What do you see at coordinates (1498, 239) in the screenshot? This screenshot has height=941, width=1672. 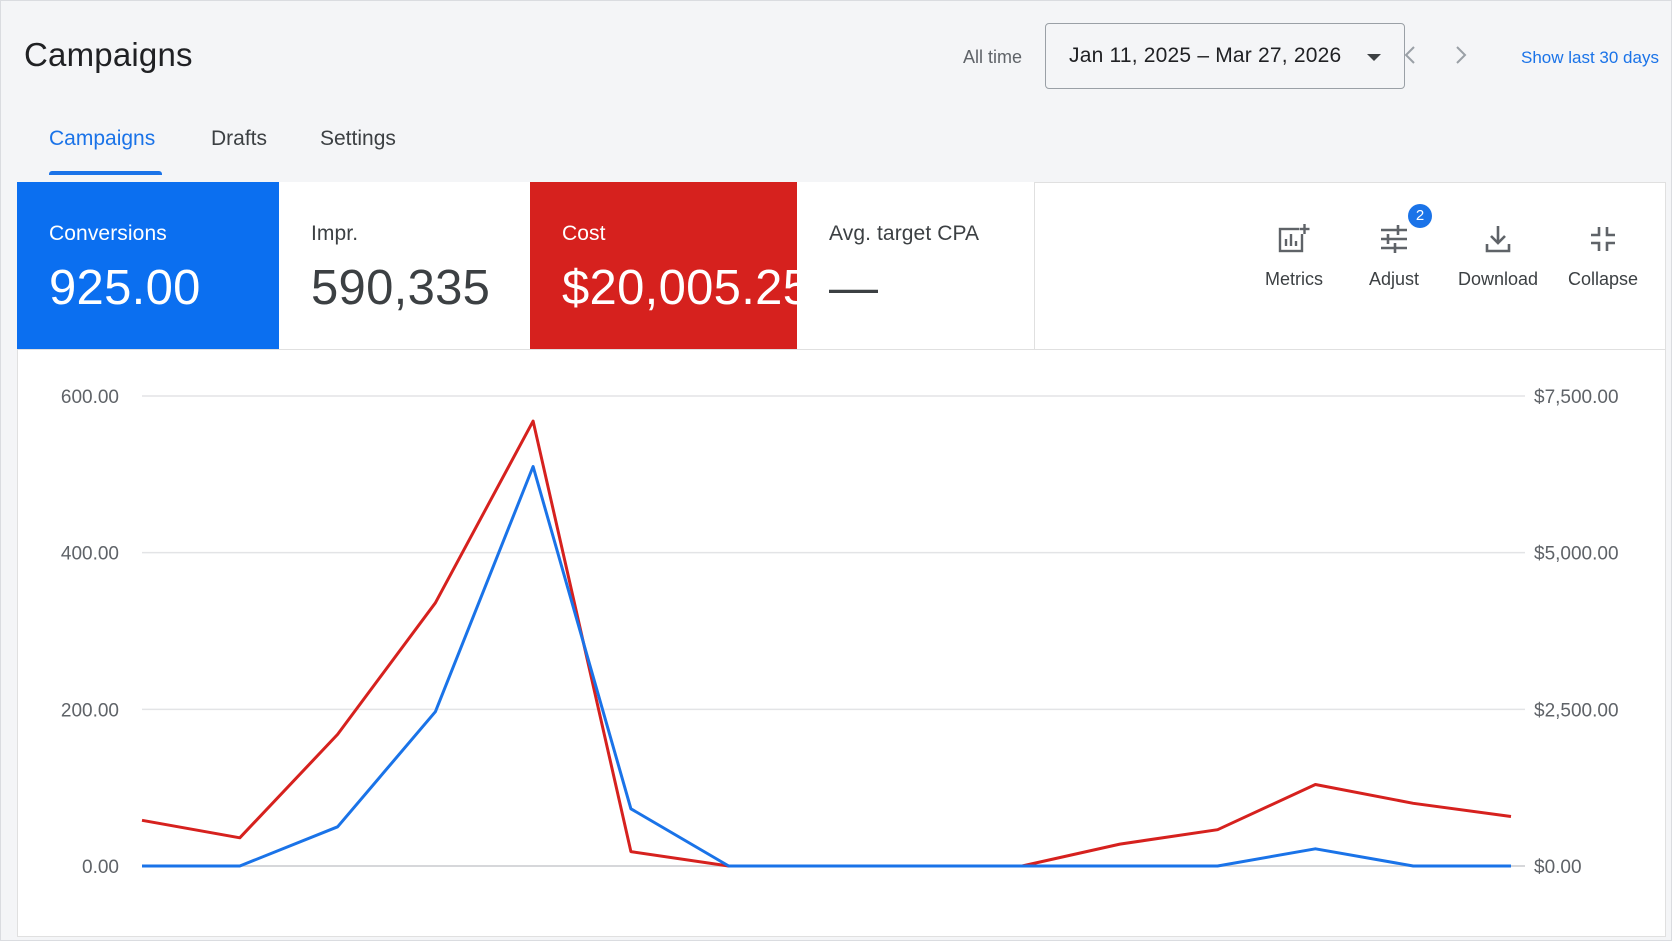 I see `download-icon` at bounding box center [1498, 239].